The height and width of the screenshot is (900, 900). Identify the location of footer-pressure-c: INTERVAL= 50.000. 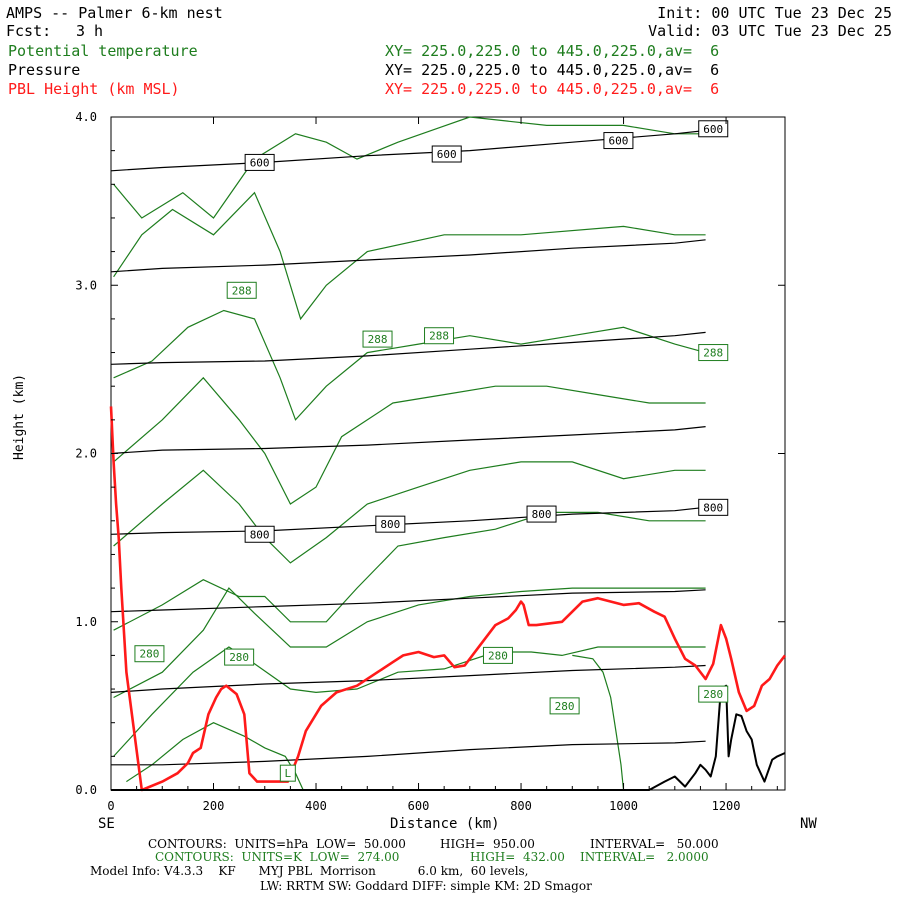
(654, 844).